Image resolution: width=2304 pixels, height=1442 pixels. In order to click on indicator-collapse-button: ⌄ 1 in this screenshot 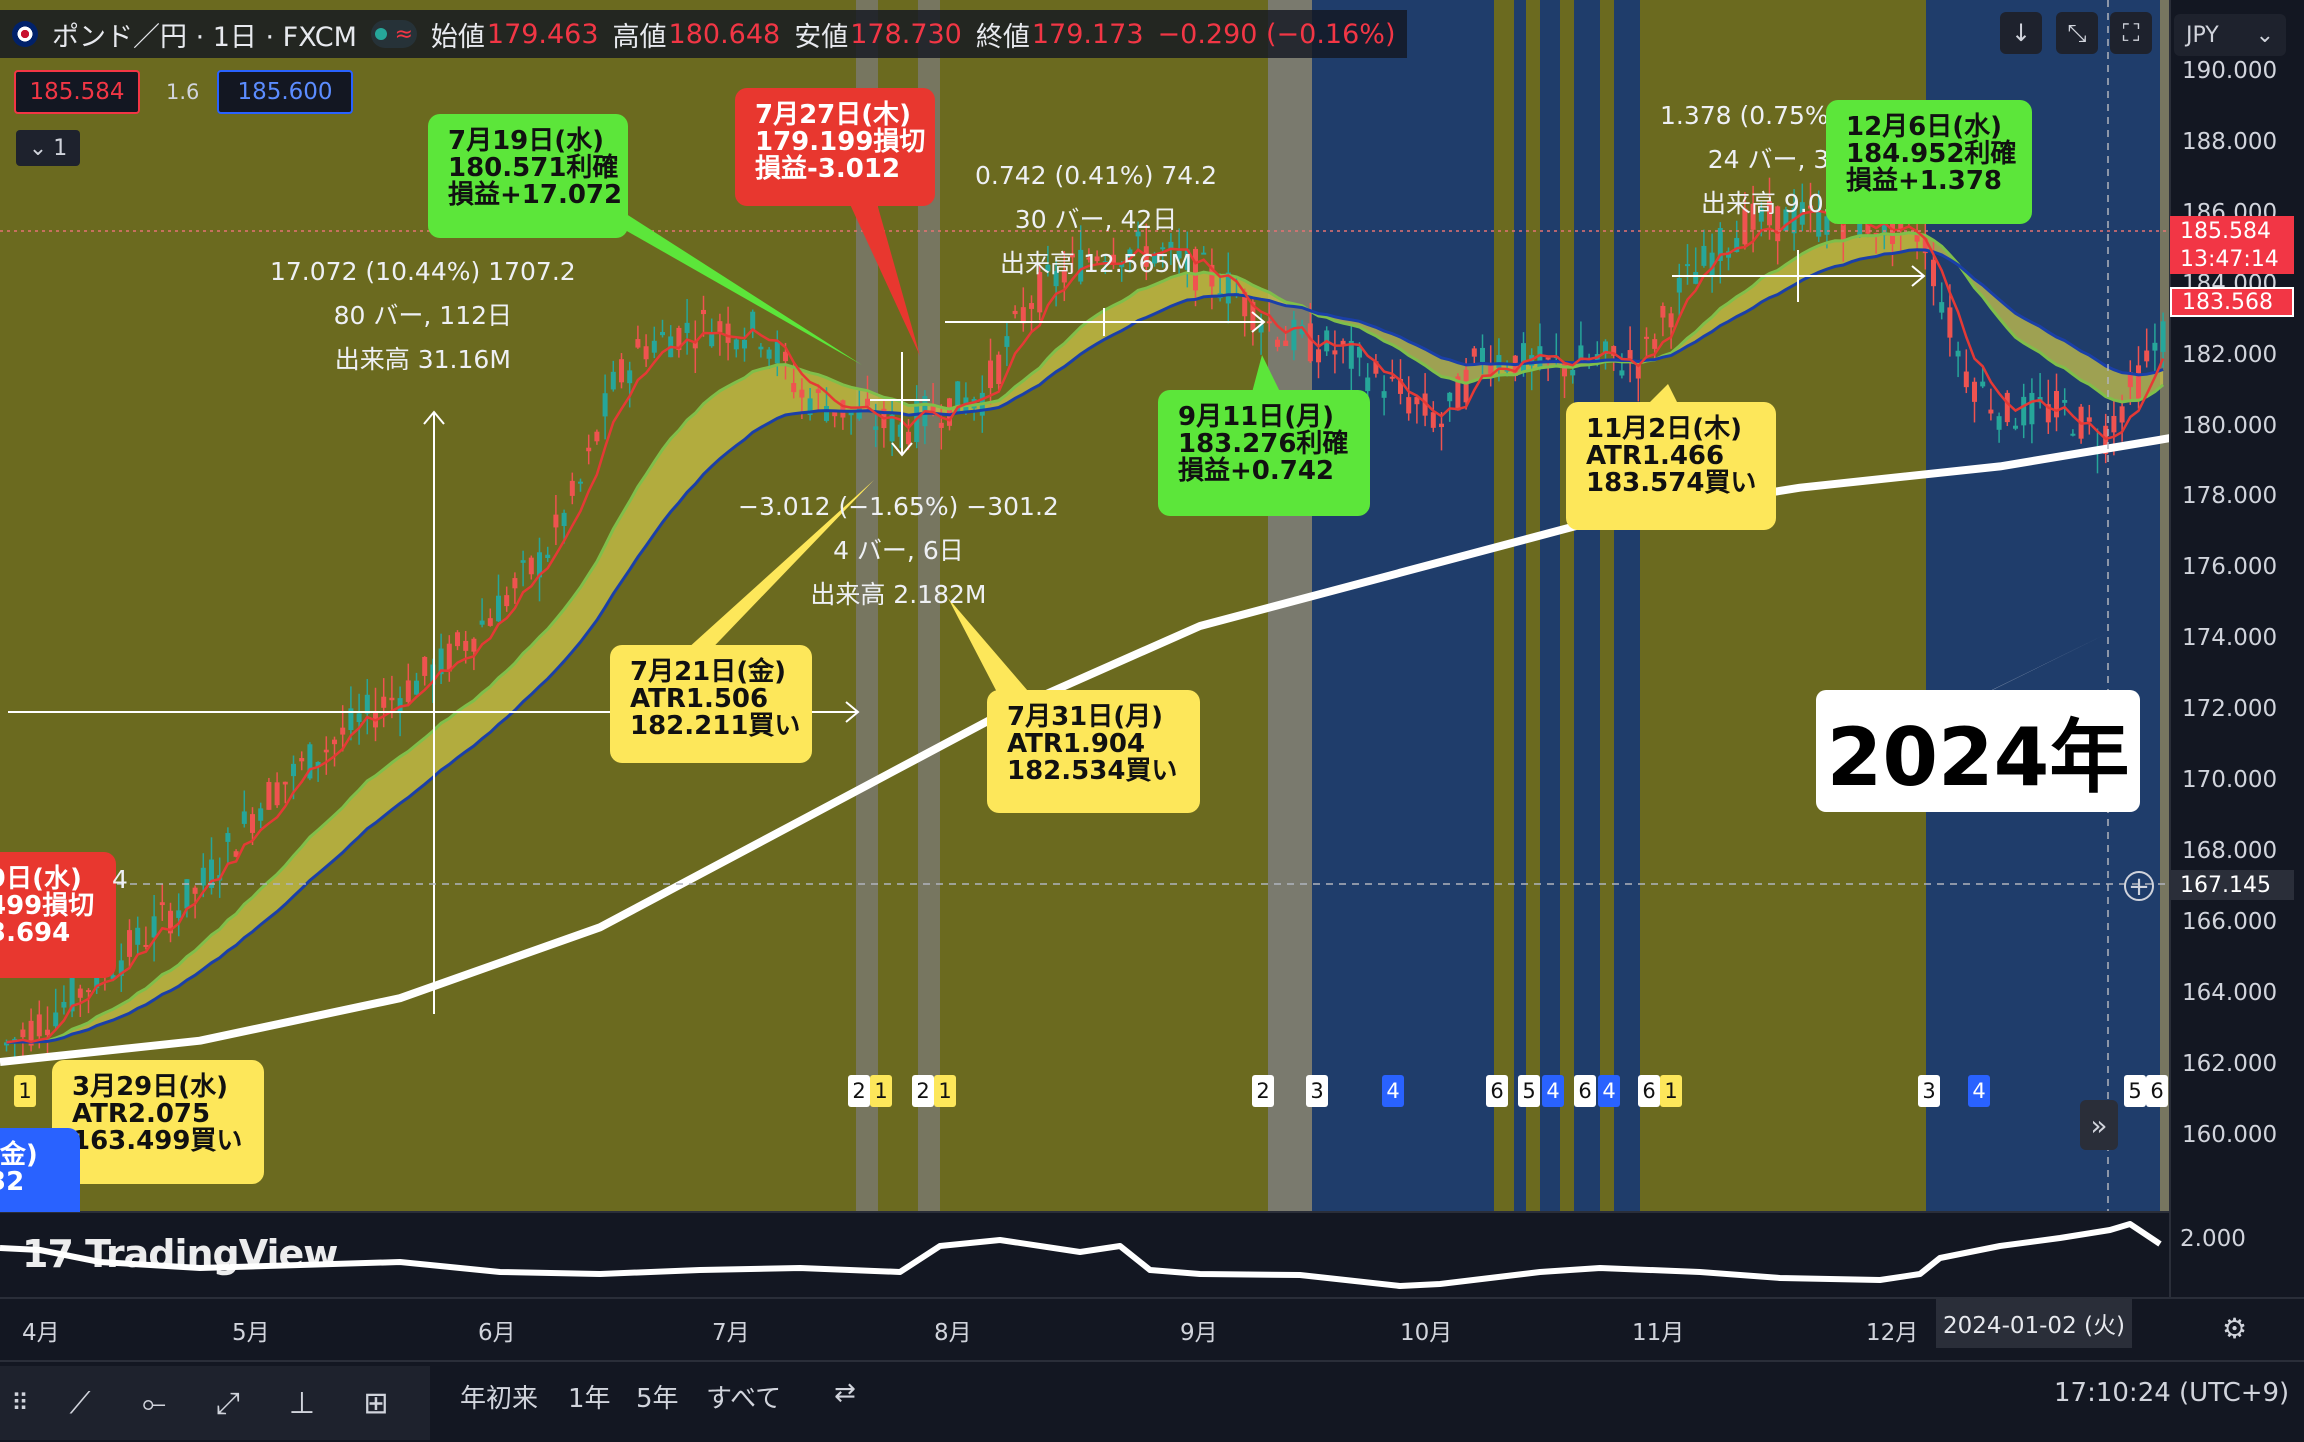, I will do `click(48, 148)`.